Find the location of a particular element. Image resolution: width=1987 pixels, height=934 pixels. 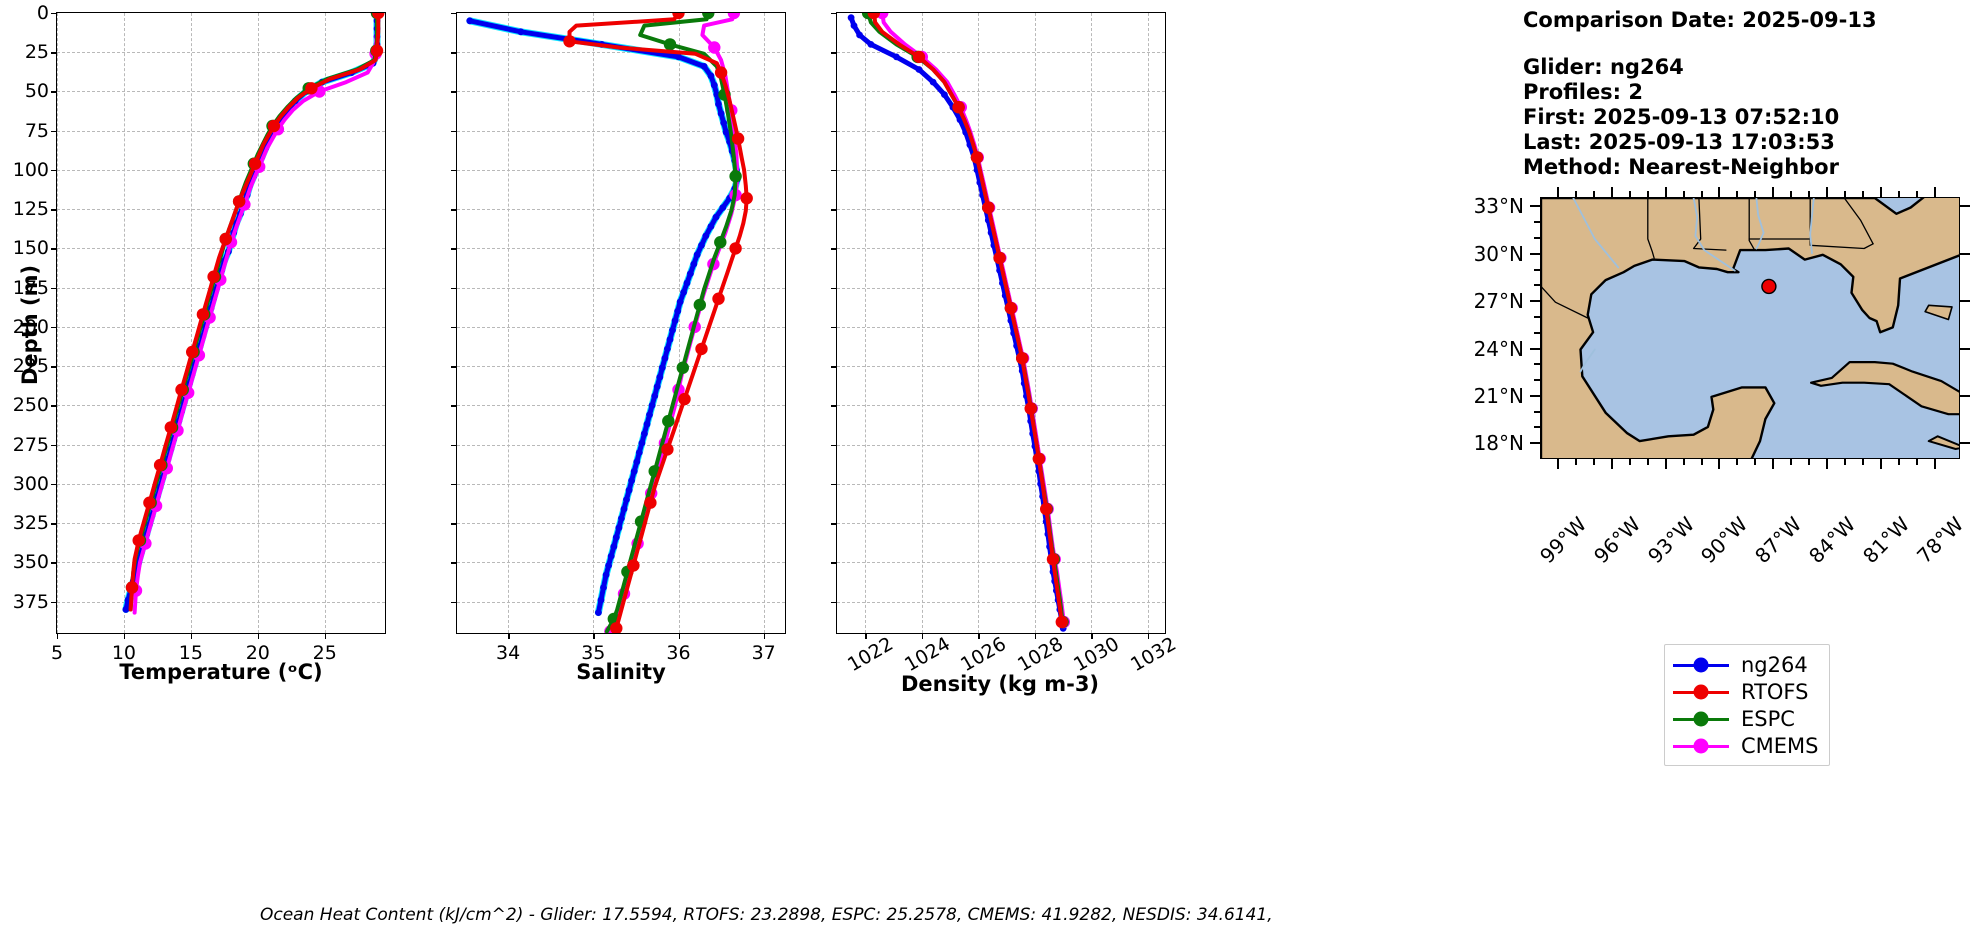

legend-item-rtofs: RTOFS is located at coordinates (1746, 691).